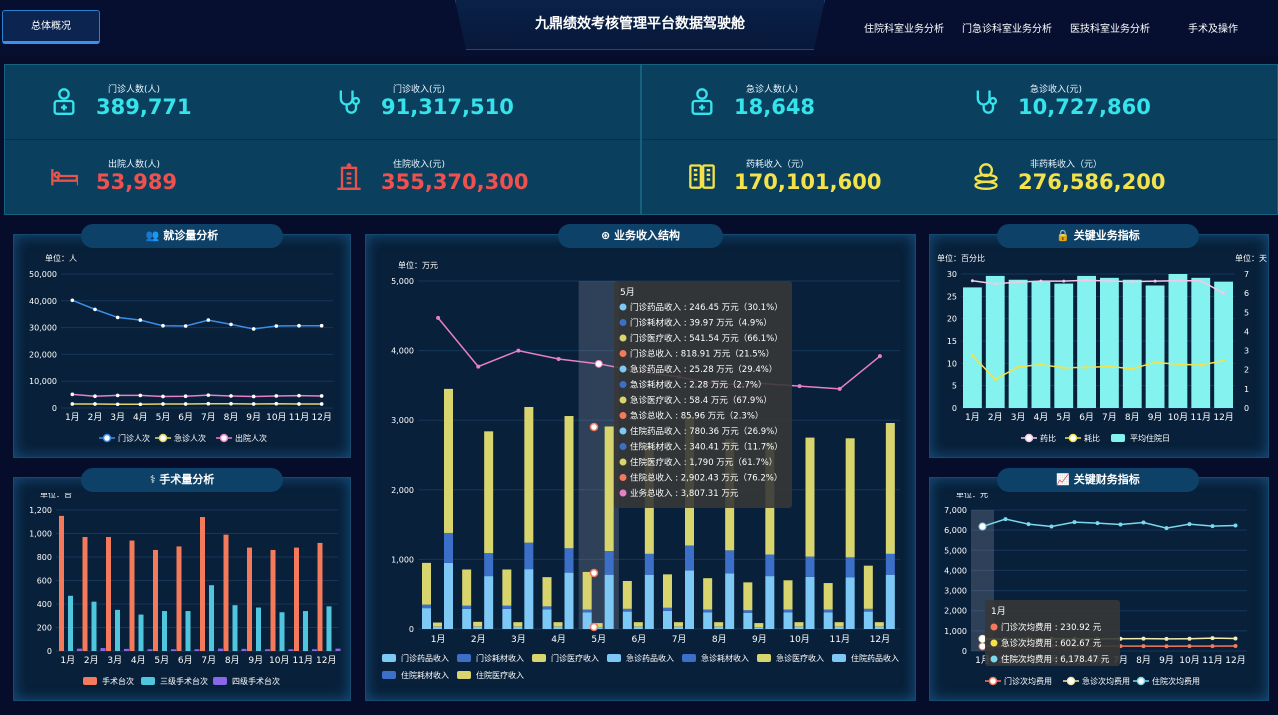 This screenshot has height=715, width=1278. I want to click on legend-label: 急诊耗材收入, so click(725, 658).